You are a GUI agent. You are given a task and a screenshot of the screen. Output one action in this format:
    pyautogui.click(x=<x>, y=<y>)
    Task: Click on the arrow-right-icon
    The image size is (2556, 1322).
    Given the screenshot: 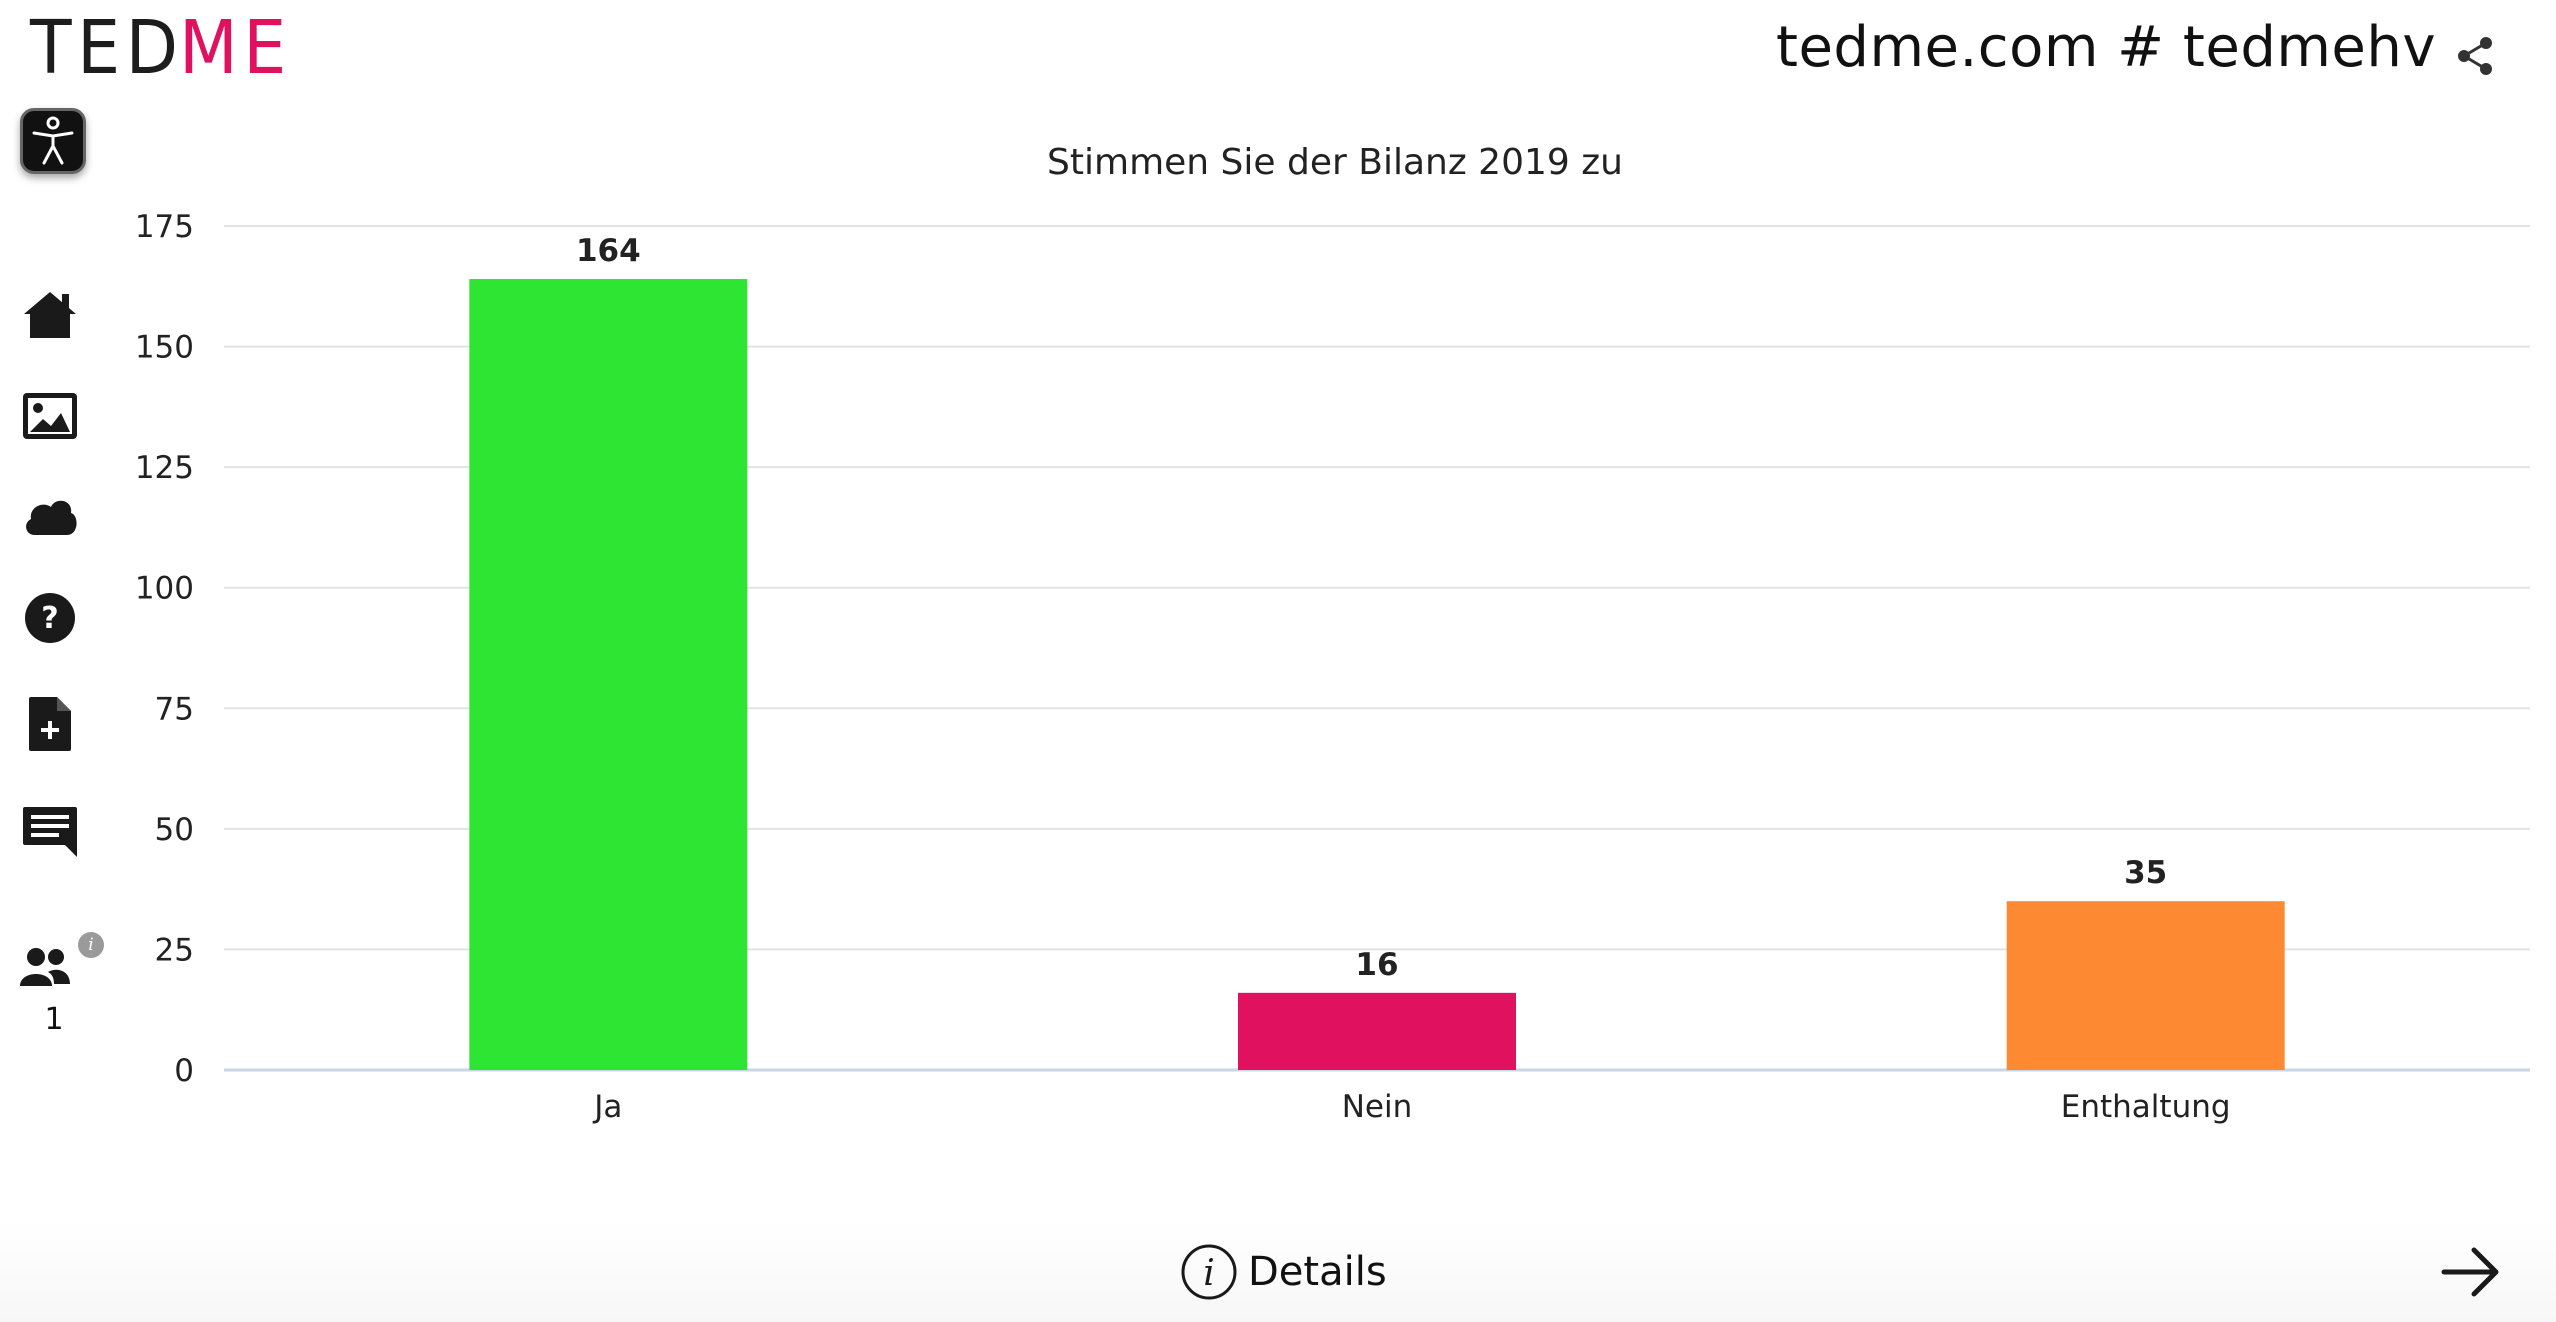 What is the action you would take?
    pyautogui.click(x=2470, y=1272)
    